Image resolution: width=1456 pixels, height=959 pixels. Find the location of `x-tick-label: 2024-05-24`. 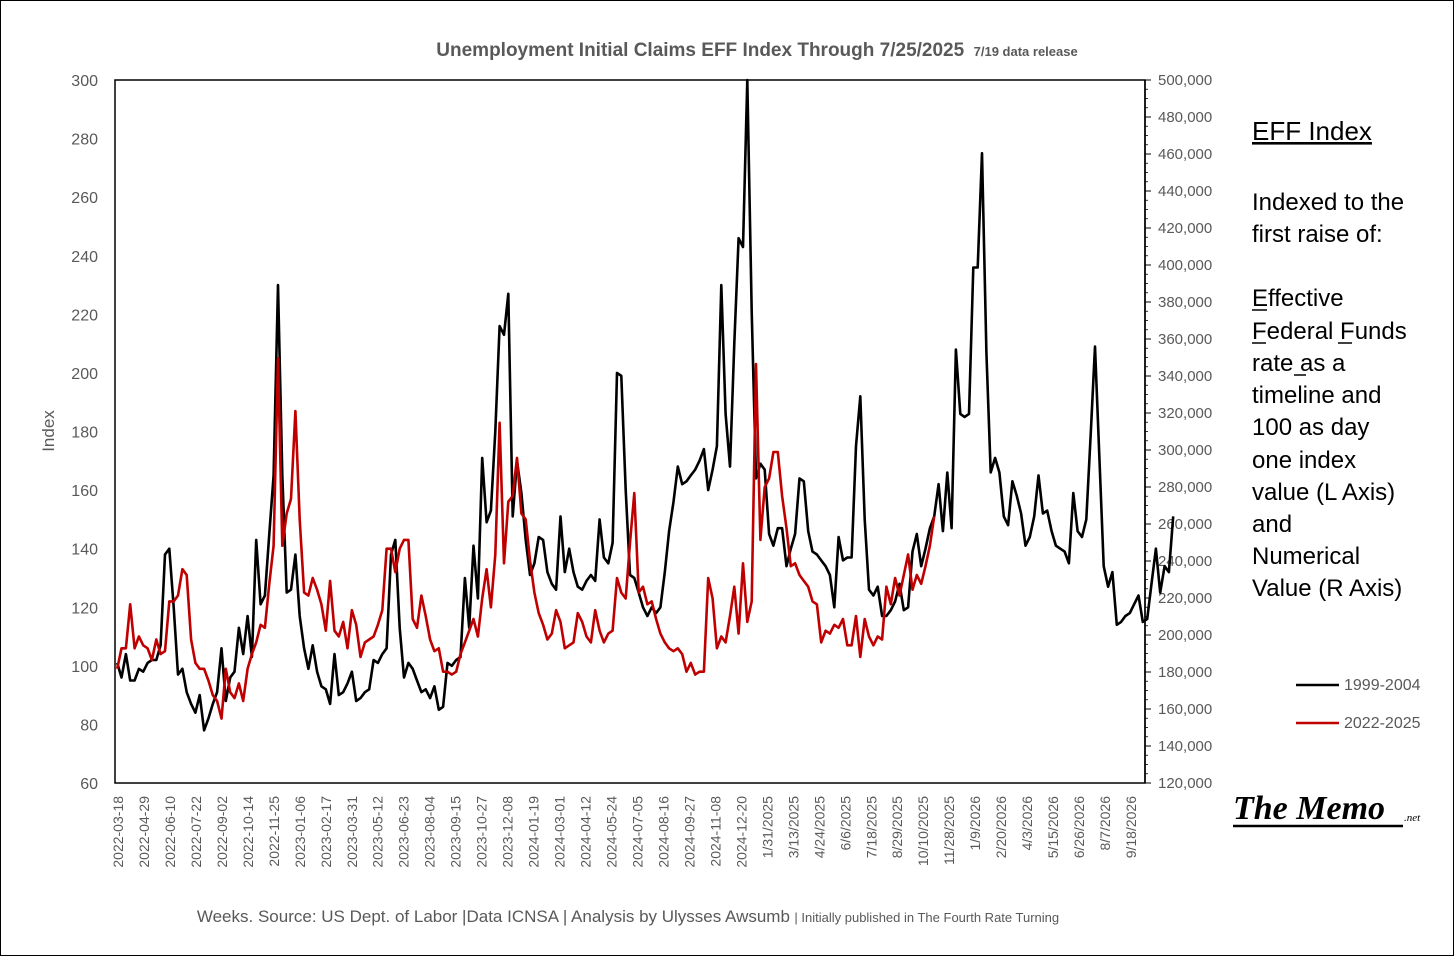

x-tick-label: 2024-05-24 is located at coordinates (612, 832).